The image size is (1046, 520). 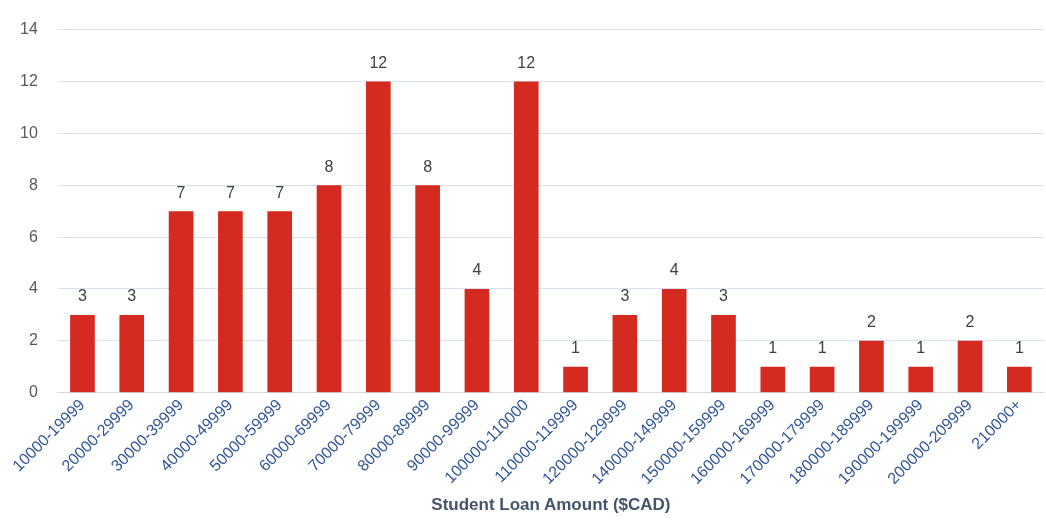 I want to click on y-tick-label: 8, so click(x=33, y=184).